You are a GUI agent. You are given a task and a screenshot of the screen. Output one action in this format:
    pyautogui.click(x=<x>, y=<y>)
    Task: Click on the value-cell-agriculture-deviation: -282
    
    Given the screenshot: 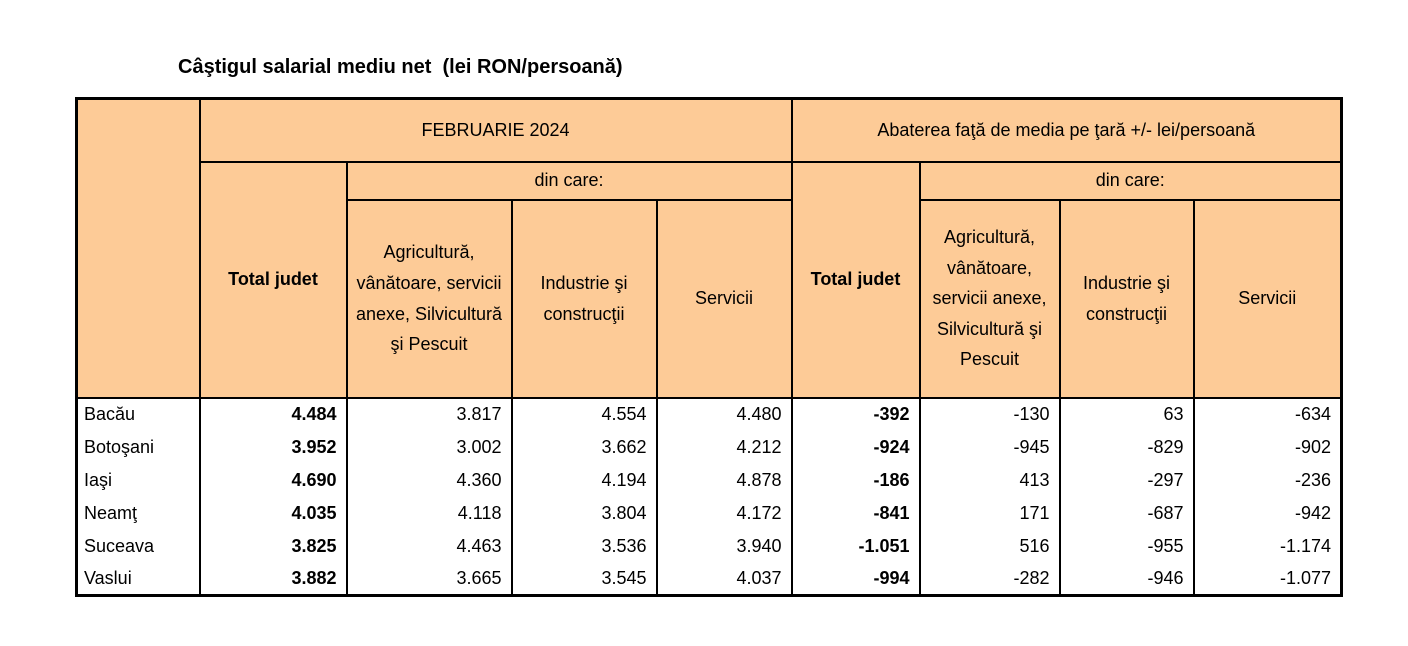 What is the action you would take?
    pyautogui.click(x=989, y=579)
    